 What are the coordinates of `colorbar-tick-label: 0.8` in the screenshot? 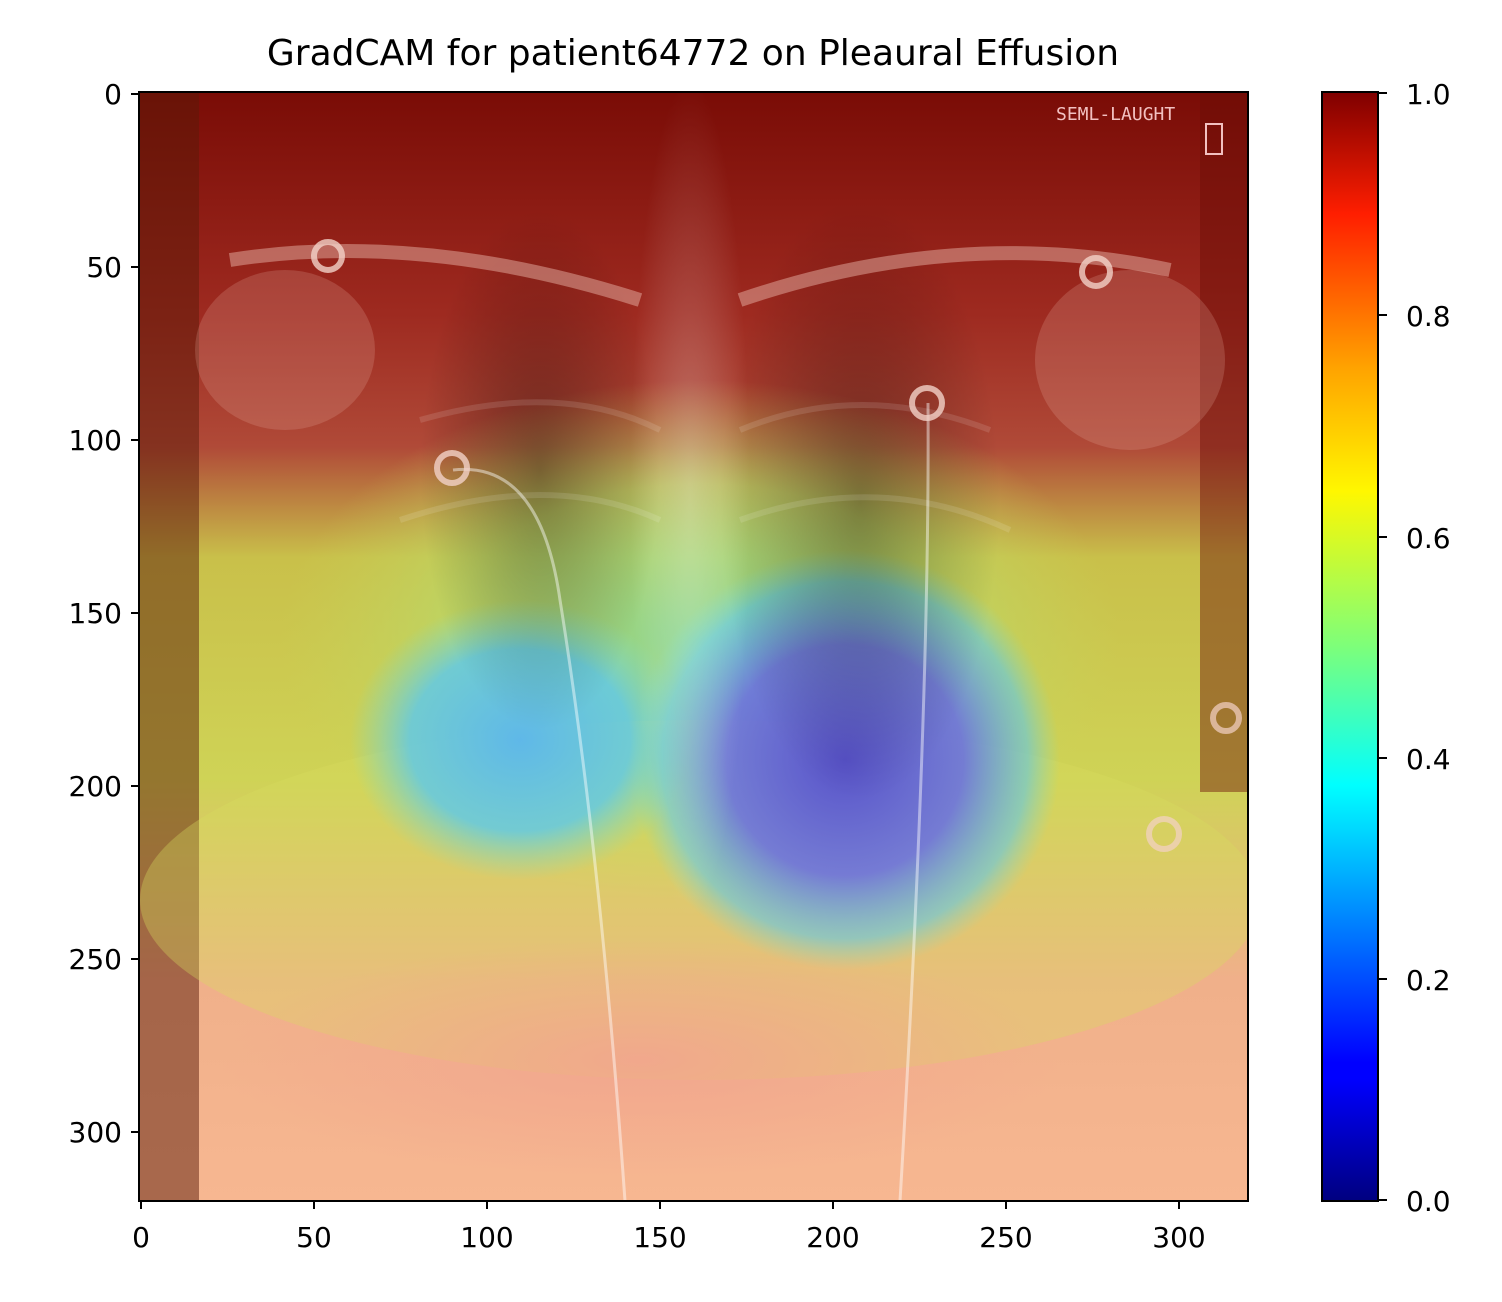 It's located at (1428, 316).